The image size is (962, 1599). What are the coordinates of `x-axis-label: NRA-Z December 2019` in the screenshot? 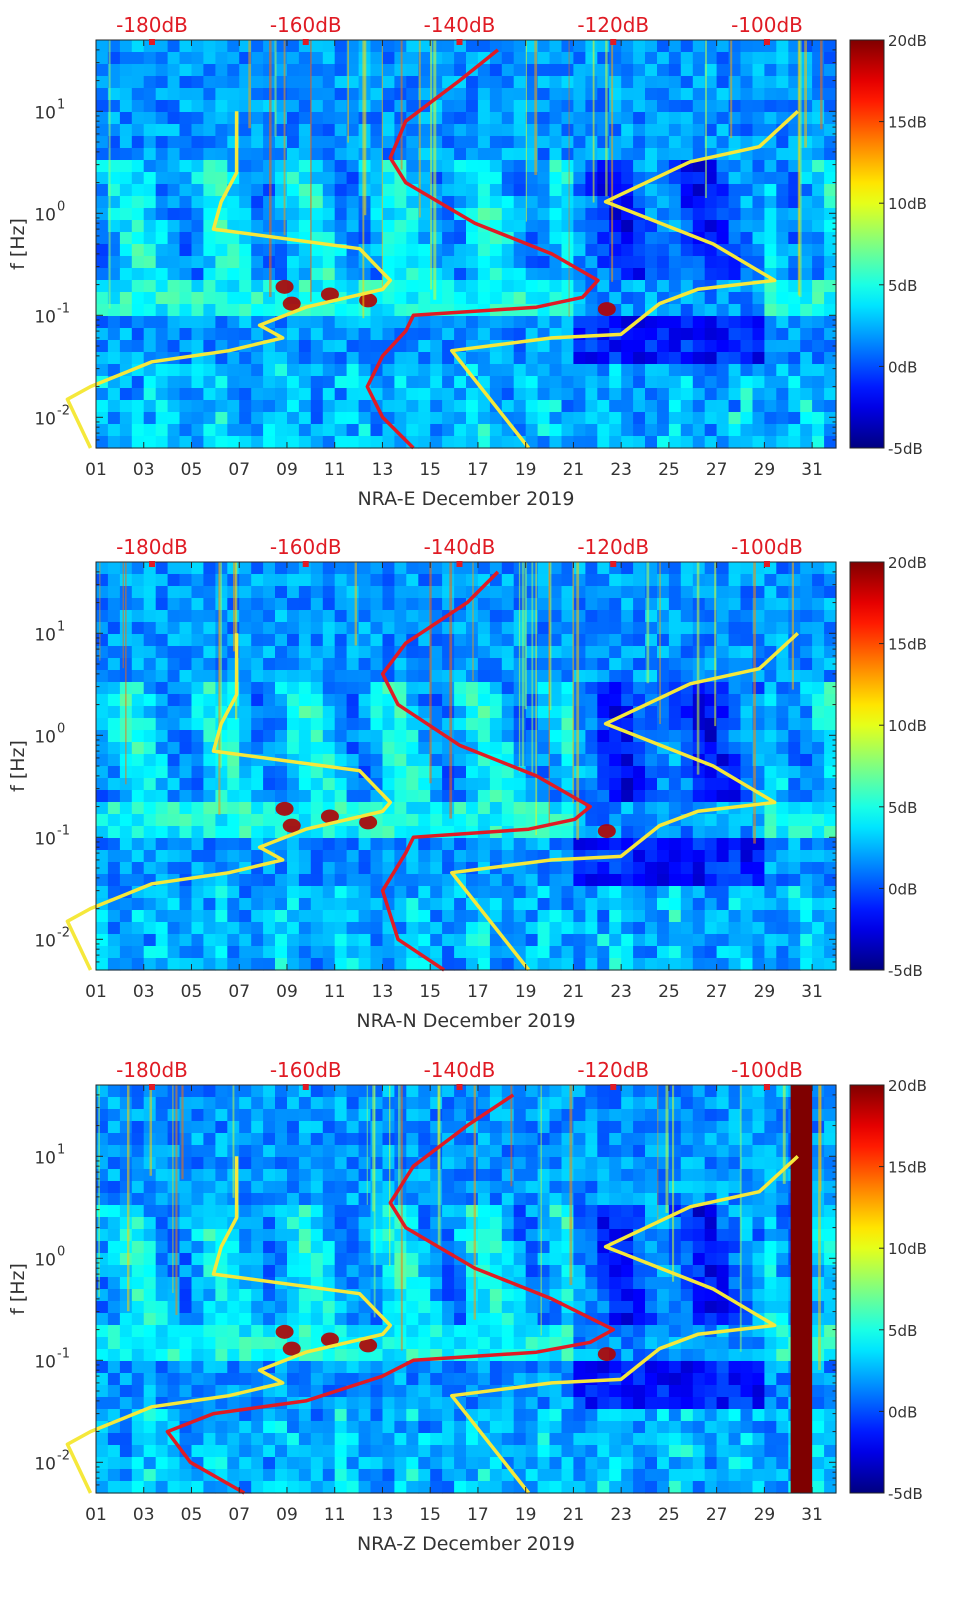 It's located at (466, 1544).